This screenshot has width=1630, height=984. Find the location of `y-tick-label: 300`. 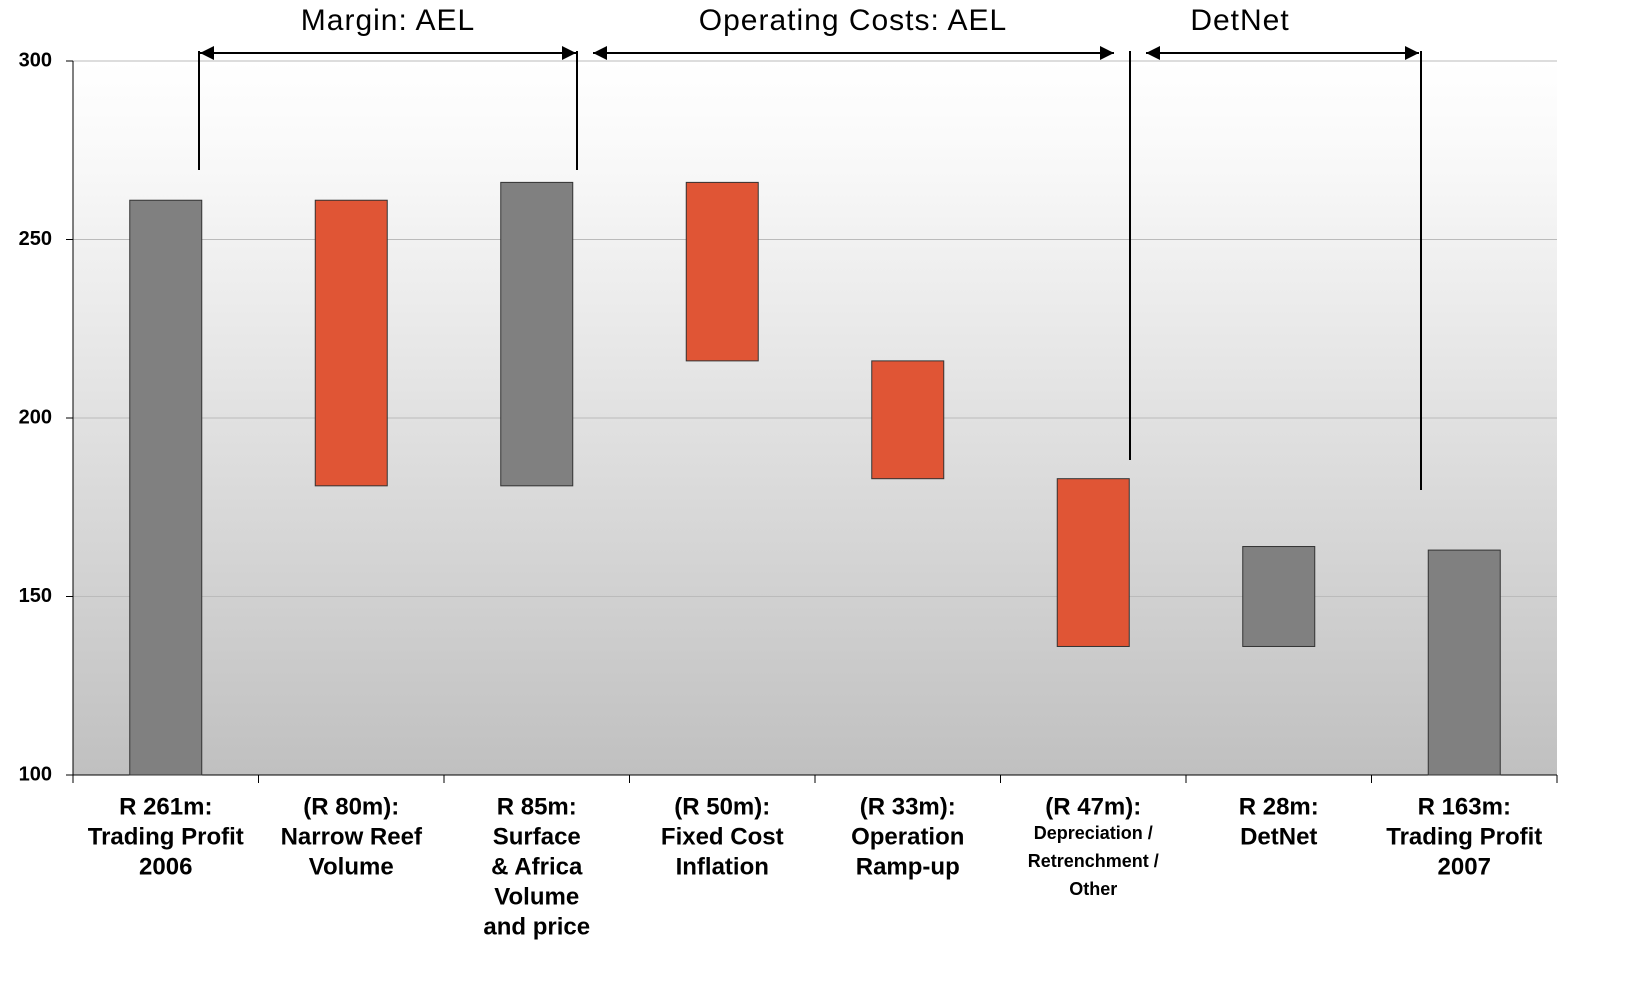

y-tick-label: 300 is located at coordinates (35, 60).